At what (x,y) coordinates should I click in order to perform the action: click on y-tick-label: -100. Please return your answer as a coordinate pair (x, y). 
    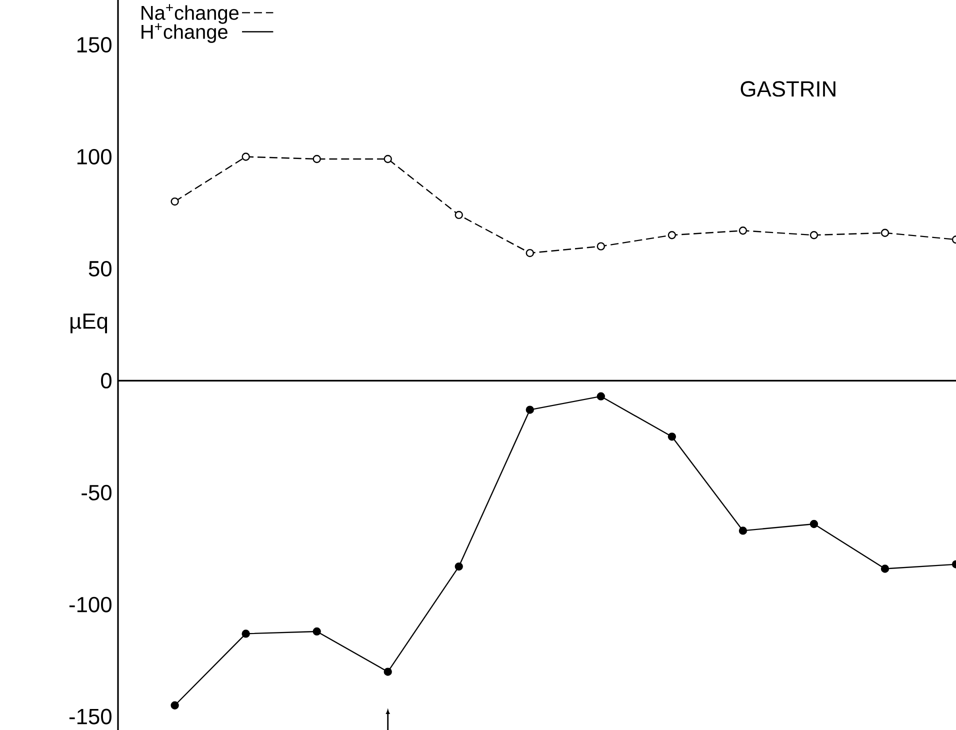
    Looking at the image, I should click on (90, 604).